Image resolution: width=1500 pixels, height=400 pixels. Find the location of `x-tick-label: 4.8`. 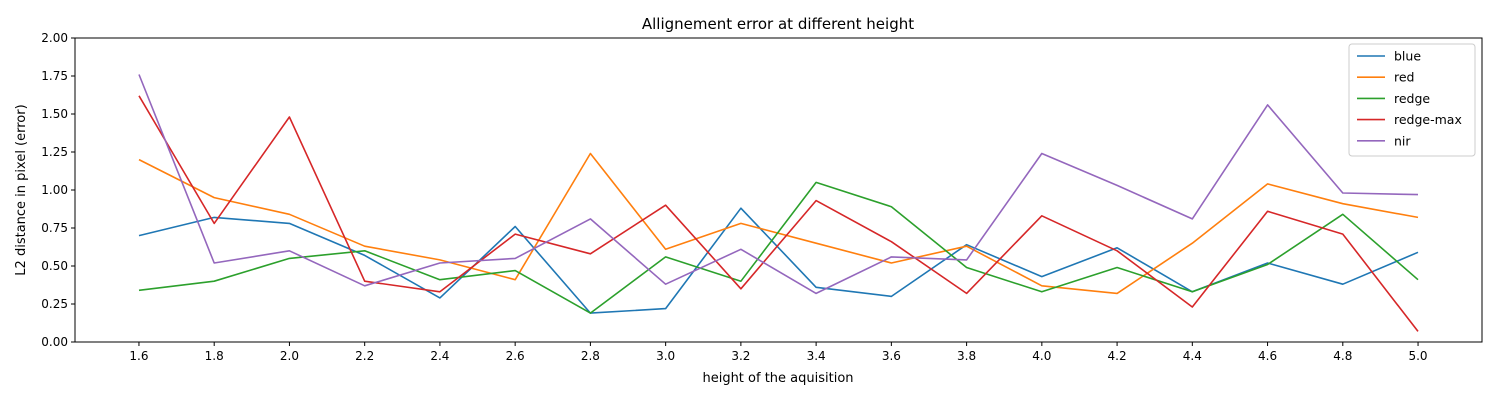

x-tick-label: 4.8 is located at coordinates (1342, 356).